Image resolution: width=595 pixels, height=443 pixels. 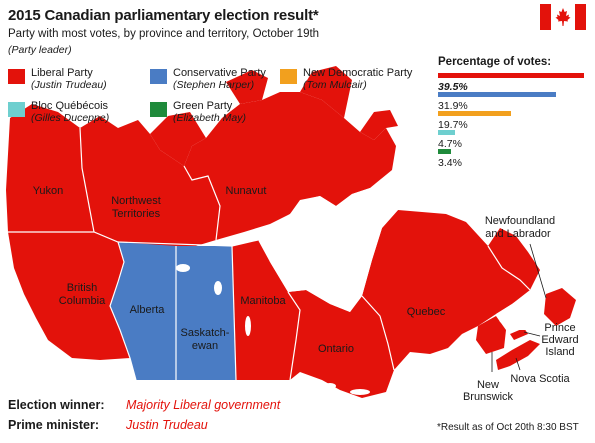 What do you see at coordinates (54, 425) in the screenshot?
I see `prime-minister-label: Prime minister:` at bounding box center [54, 425].